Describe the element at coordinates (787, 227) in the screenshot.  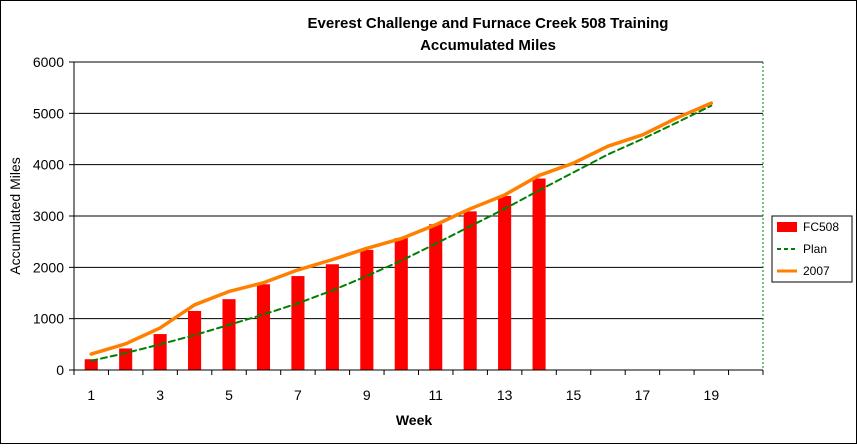
I see `legend-swatch-fc508` at that location.